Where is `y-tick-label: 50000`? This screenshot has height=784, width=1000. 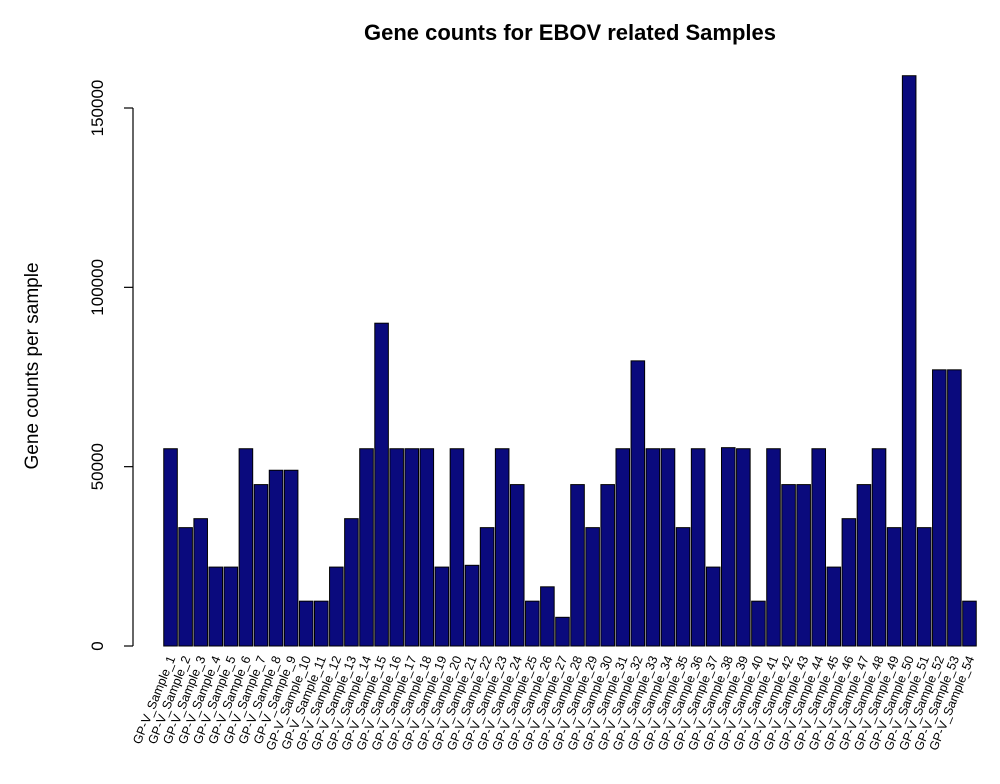
y-tick-label: 50000 is located at coordinates (97, 466).